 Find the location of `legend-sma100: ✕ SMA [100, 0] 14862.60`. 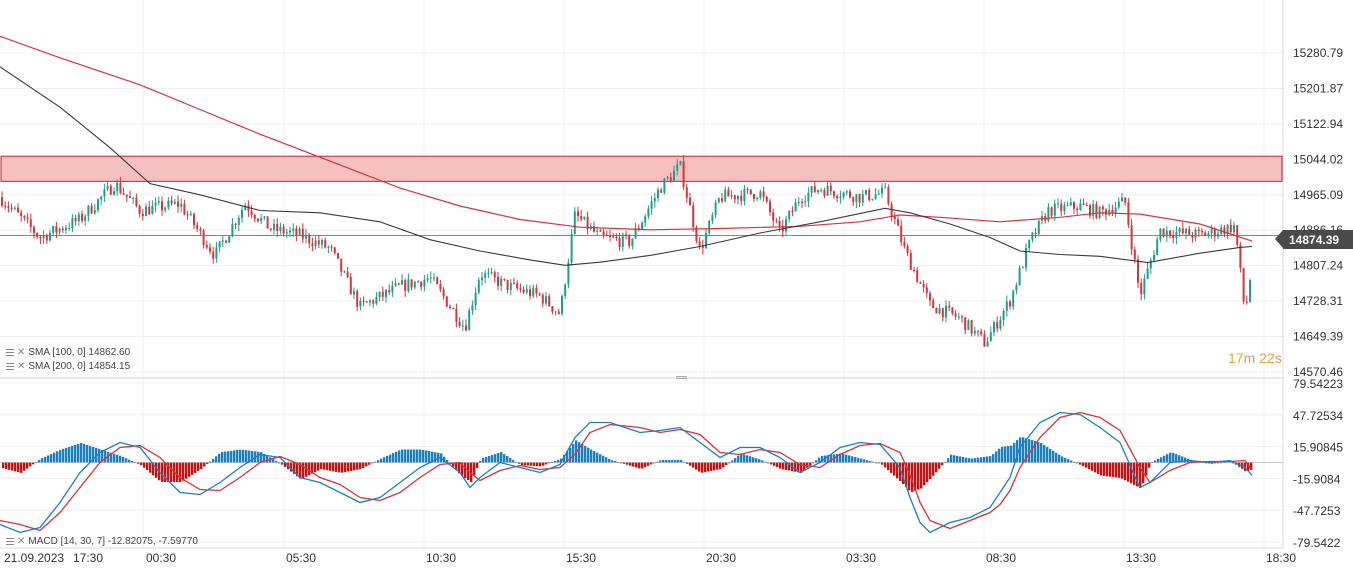

legend-sma100: ✕ SMA [100, 0] 14862.60 is located at coordinates (68, 352).